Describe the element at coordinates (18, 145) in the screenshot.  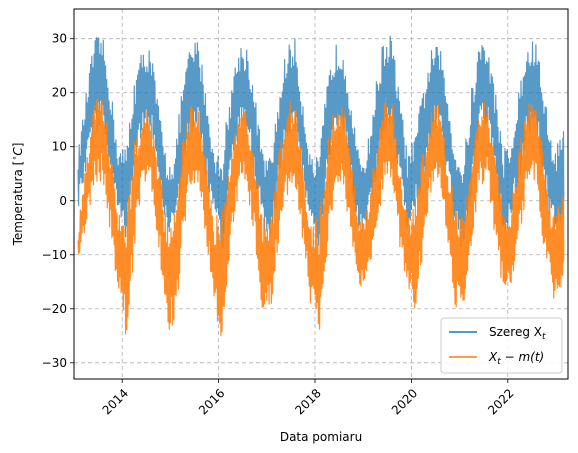
I see `y-axis-label-close: ]` at that location.